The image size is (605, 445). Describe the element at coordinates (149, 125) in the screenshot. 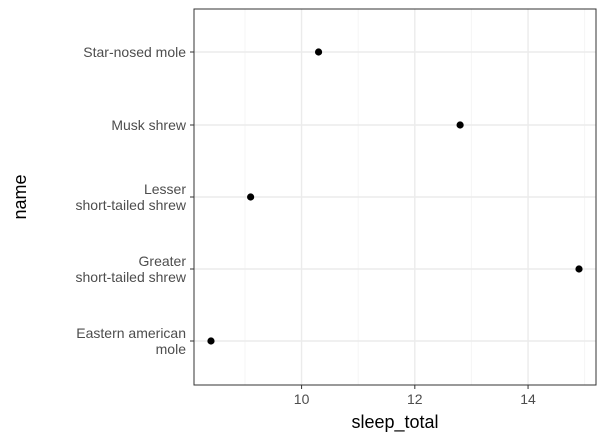

I see `y-tick-label: Musk shrew` at that location.